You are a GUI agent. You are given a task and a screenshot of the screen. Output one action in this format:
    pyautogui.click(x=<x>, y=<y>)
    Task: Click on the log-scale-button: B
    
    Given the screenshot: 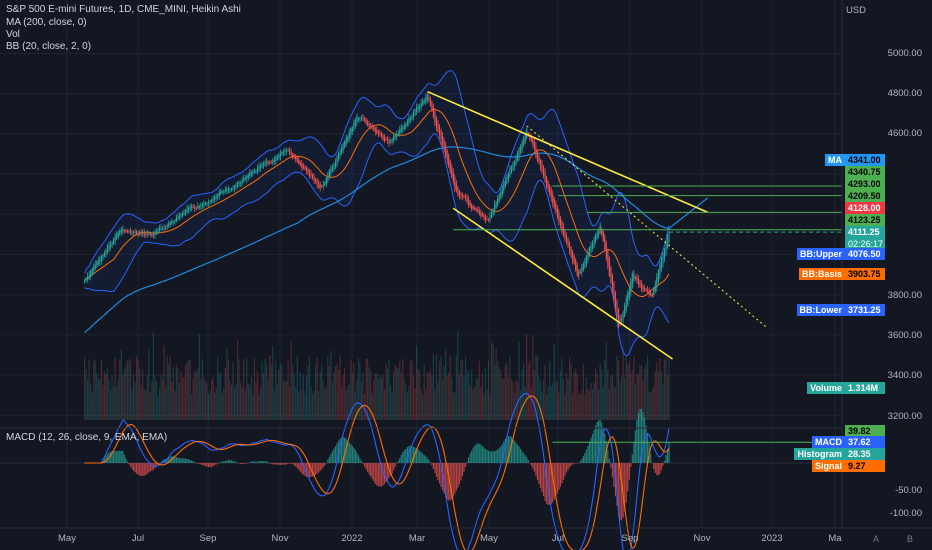 What is the action you would take?
    pyautogui.click(x=910, y=539)
    